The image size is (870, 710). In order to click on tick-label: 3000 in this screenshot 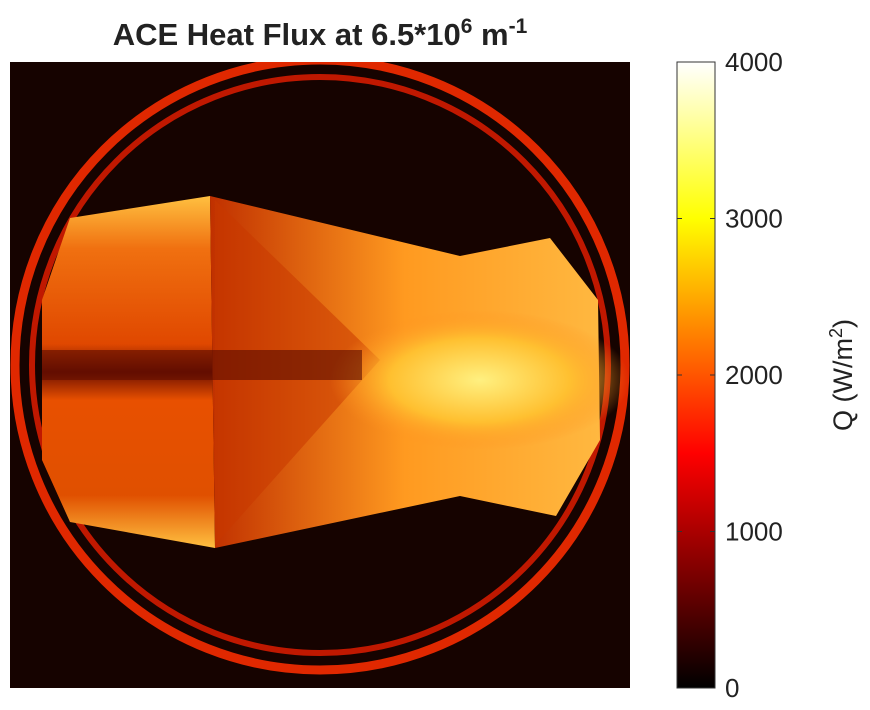, I will do `click(754, 219)`.